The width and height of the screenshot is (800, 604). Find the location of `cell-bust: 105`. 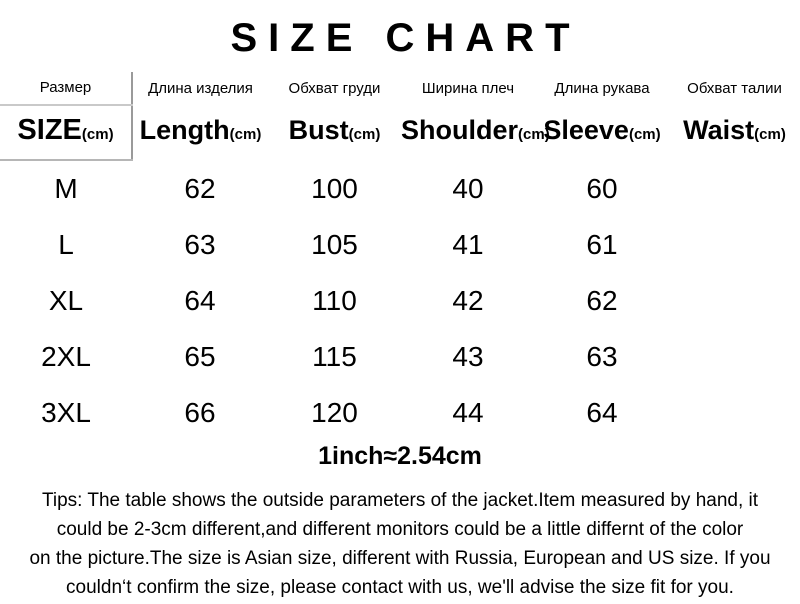

cell-bust: 105 is located at coordinates (334, 244).